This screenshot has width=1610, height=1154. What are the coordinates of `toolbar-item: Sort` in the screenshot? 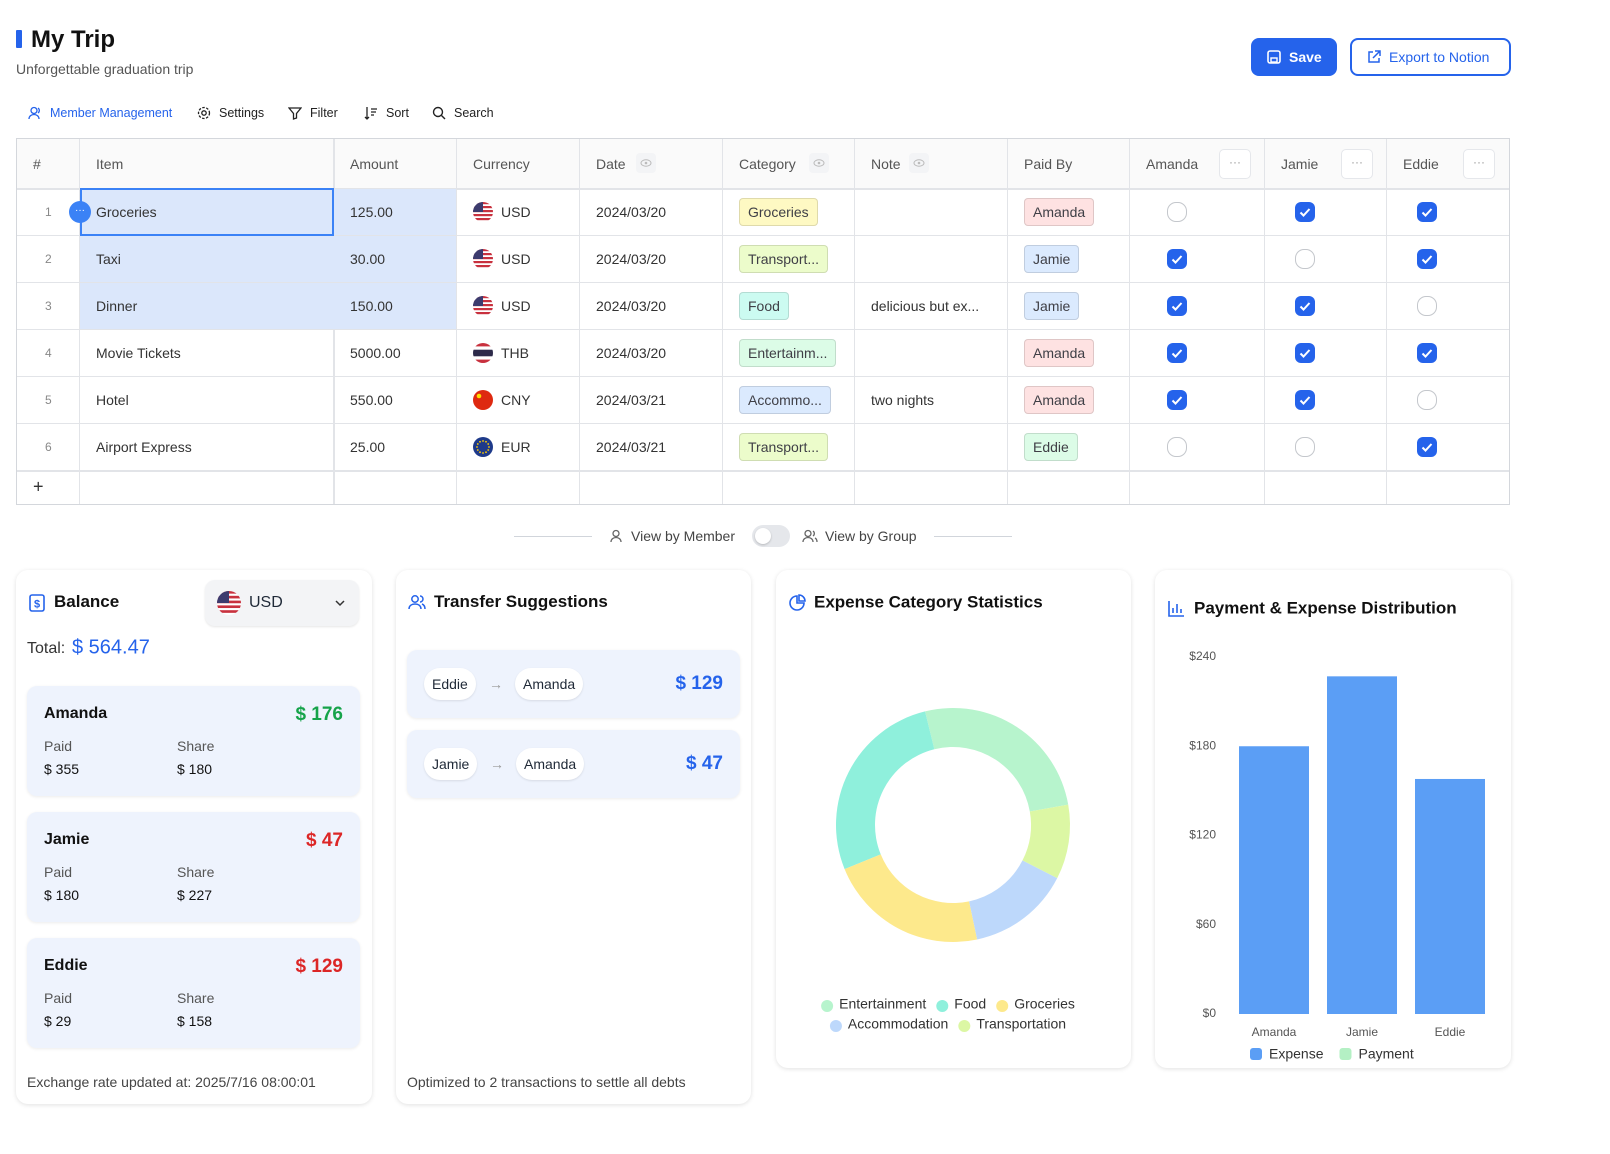 It's located at (397, 113).